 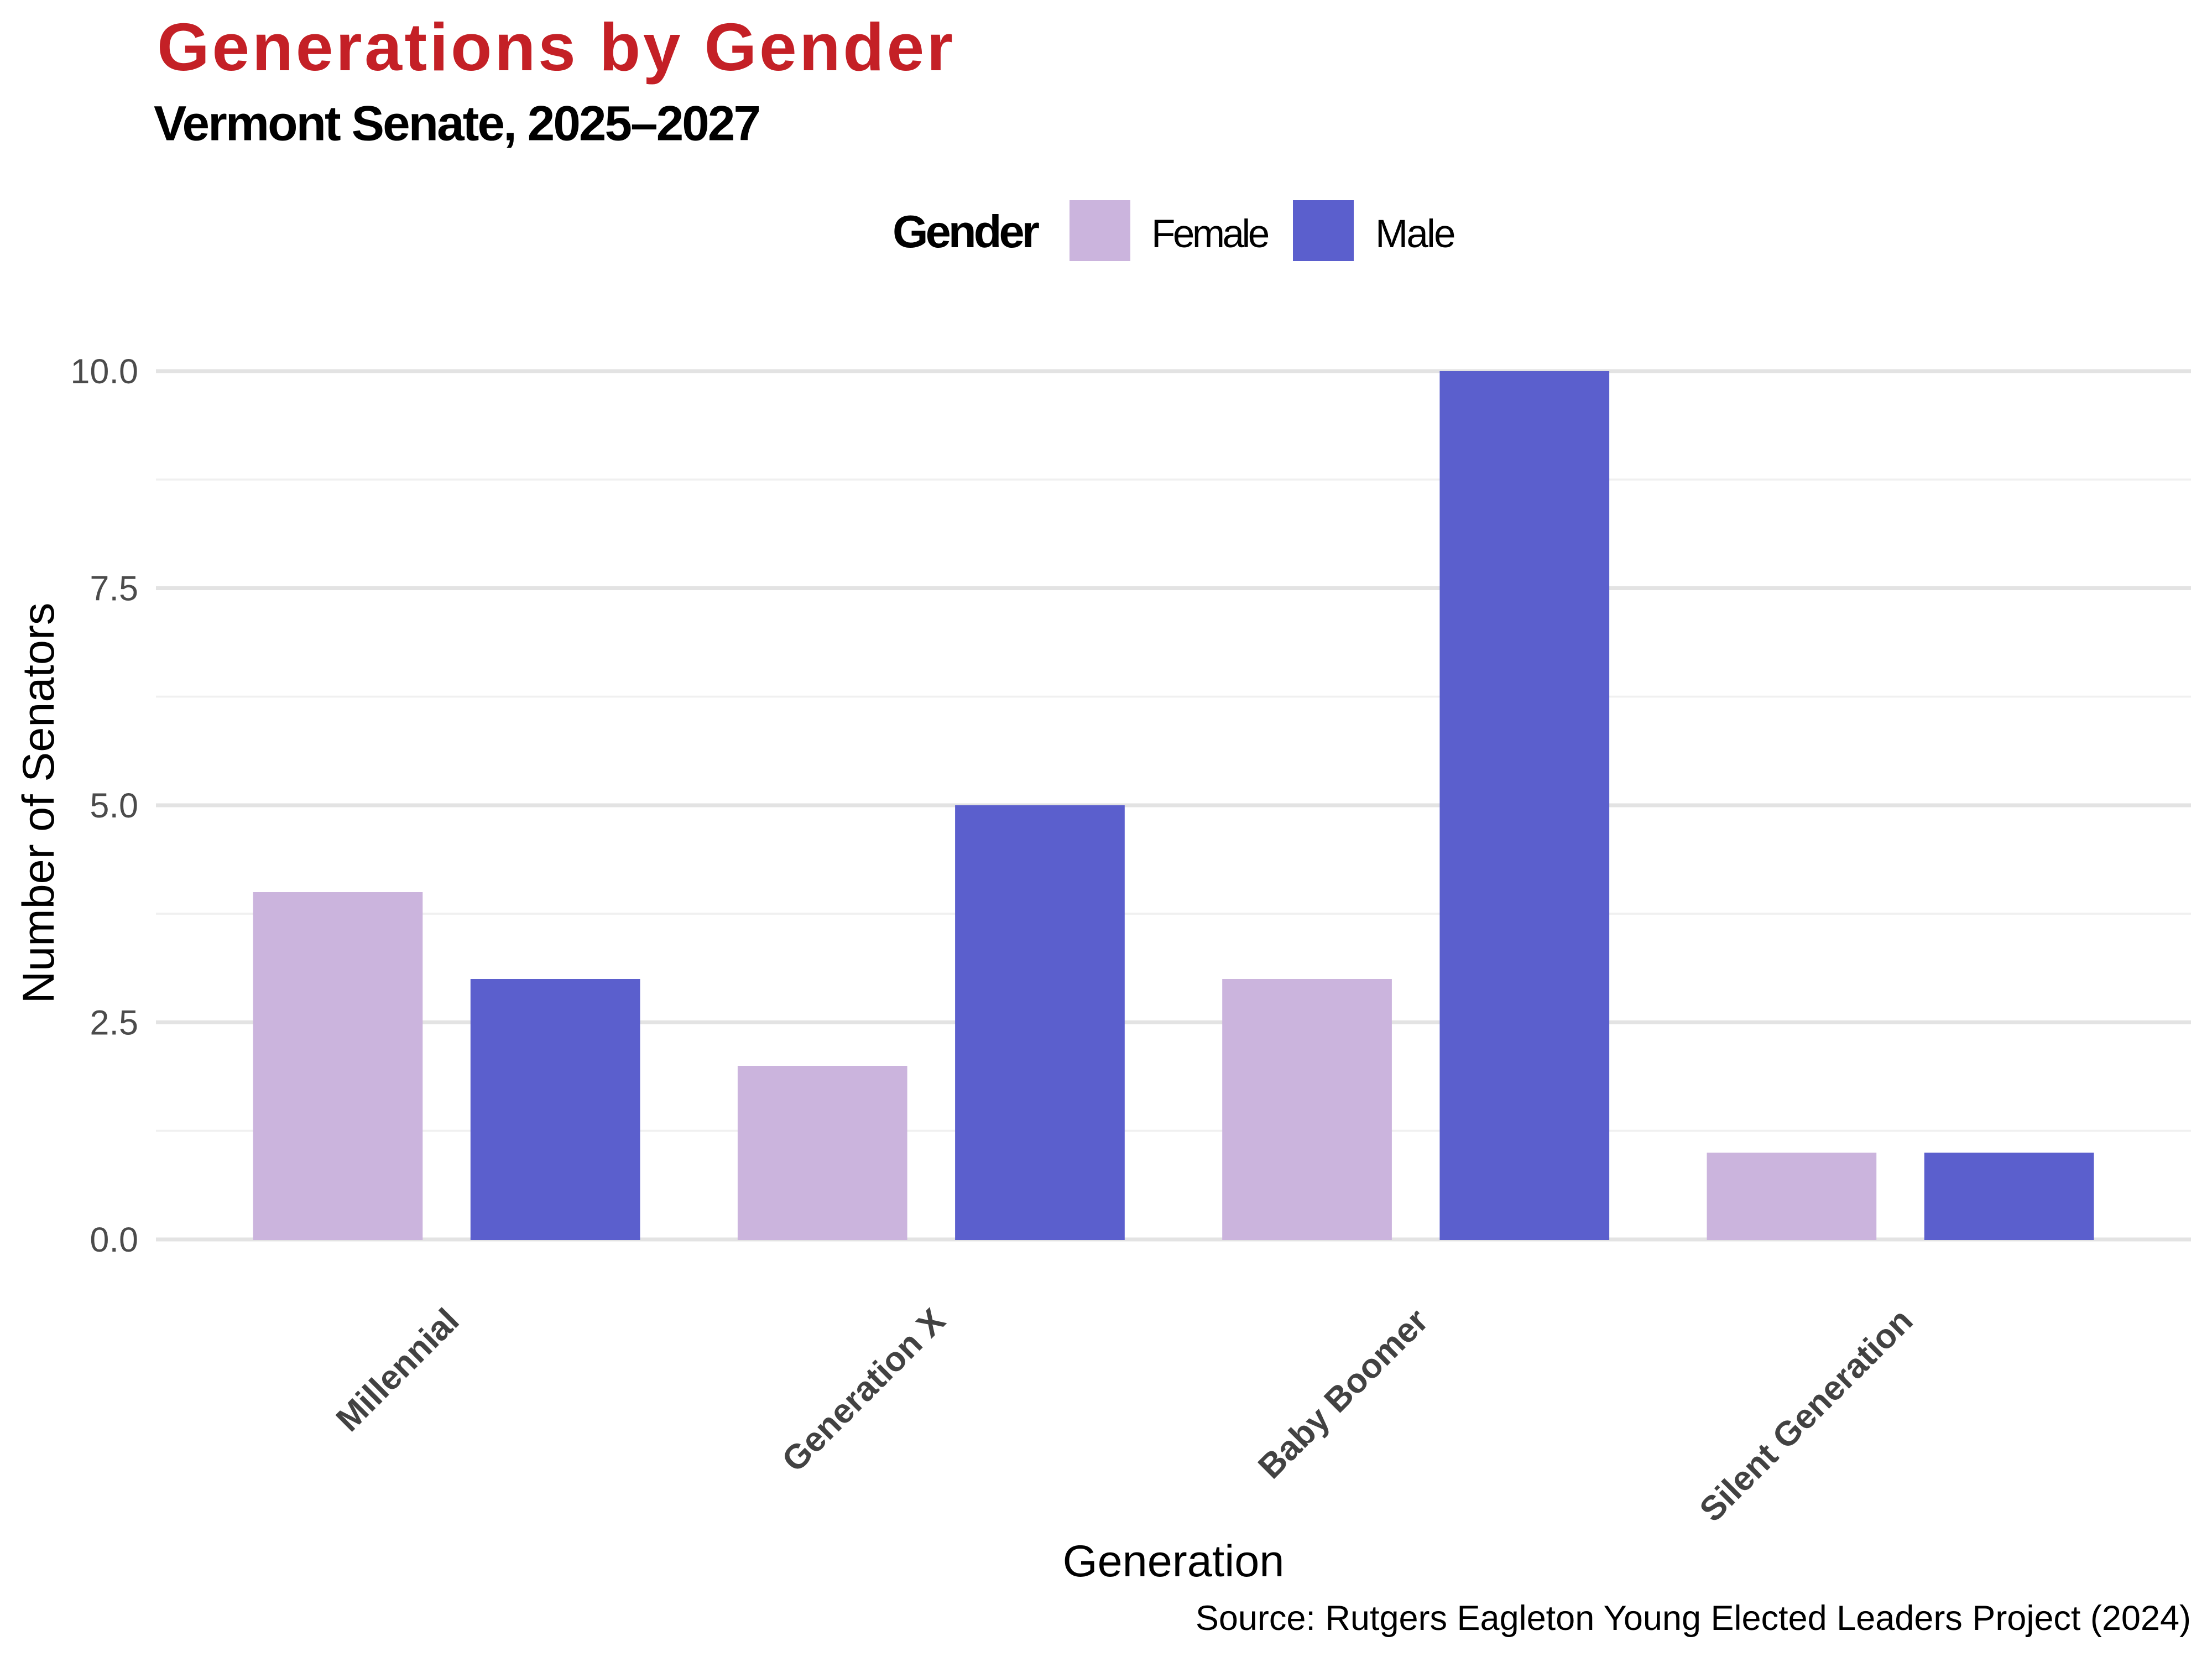 What do you see at coordinates (967, 232) in the screenshot?
I see `svg-text: Gender` at bounding box center [967, 232].